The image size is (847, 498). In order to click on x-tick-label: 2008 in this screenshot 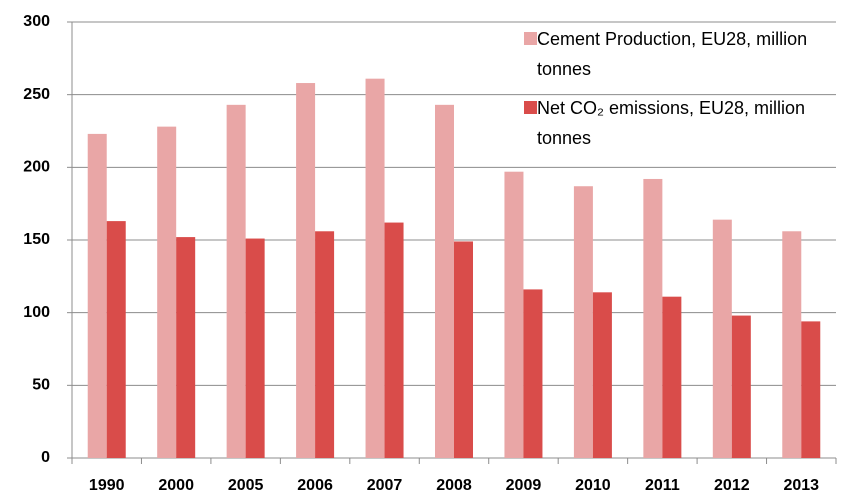, I will do `click(454, 485)`.